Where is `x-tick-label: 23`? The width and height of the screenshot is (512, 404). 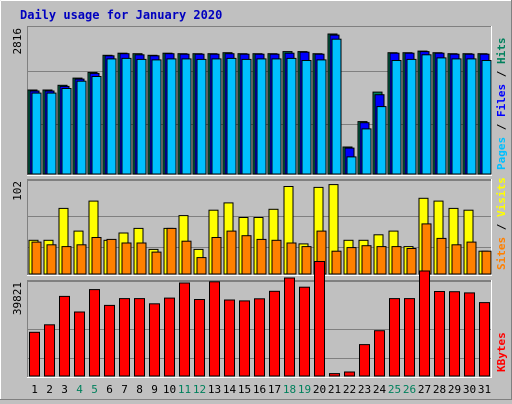
x-tick-label: 23 is located at coordinates (364, 389).